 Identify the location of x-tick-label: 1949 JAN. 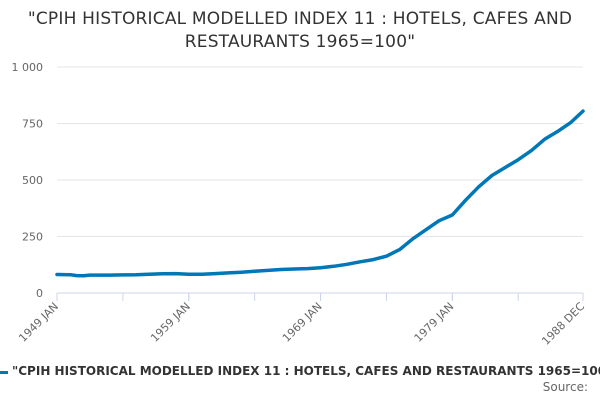
(38, 322).